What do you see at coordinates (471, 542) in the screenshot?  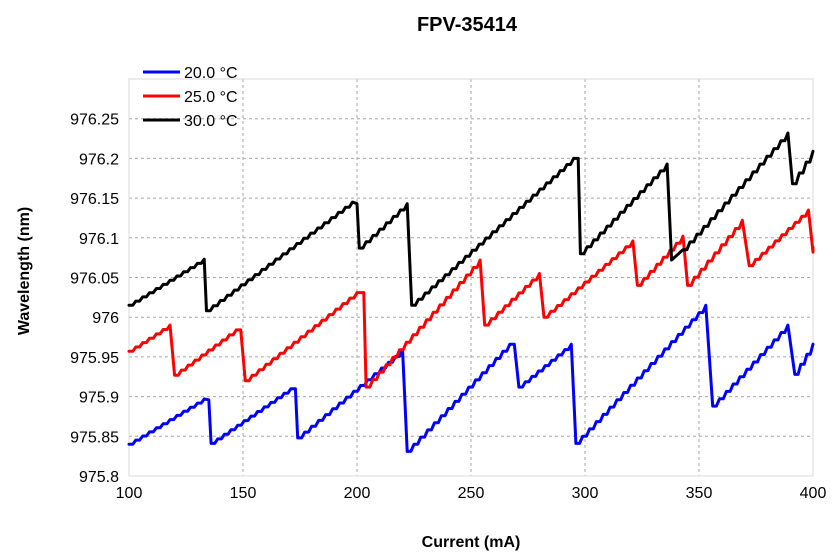 I see `x-axis-label: Current (mA)` at bounding box center [471, 542].